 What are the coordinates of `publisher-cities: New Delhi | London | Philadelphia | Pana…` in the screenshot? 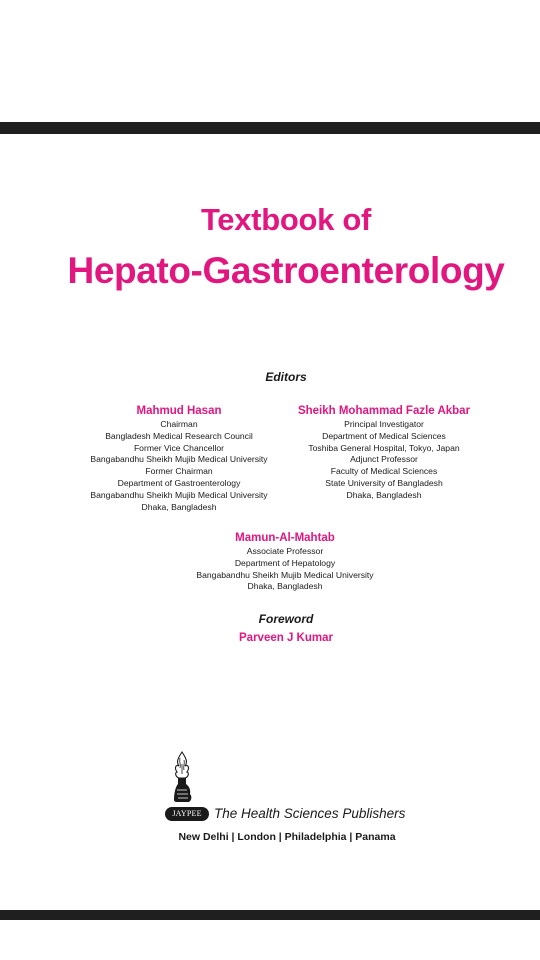 It's located at (287, 837).